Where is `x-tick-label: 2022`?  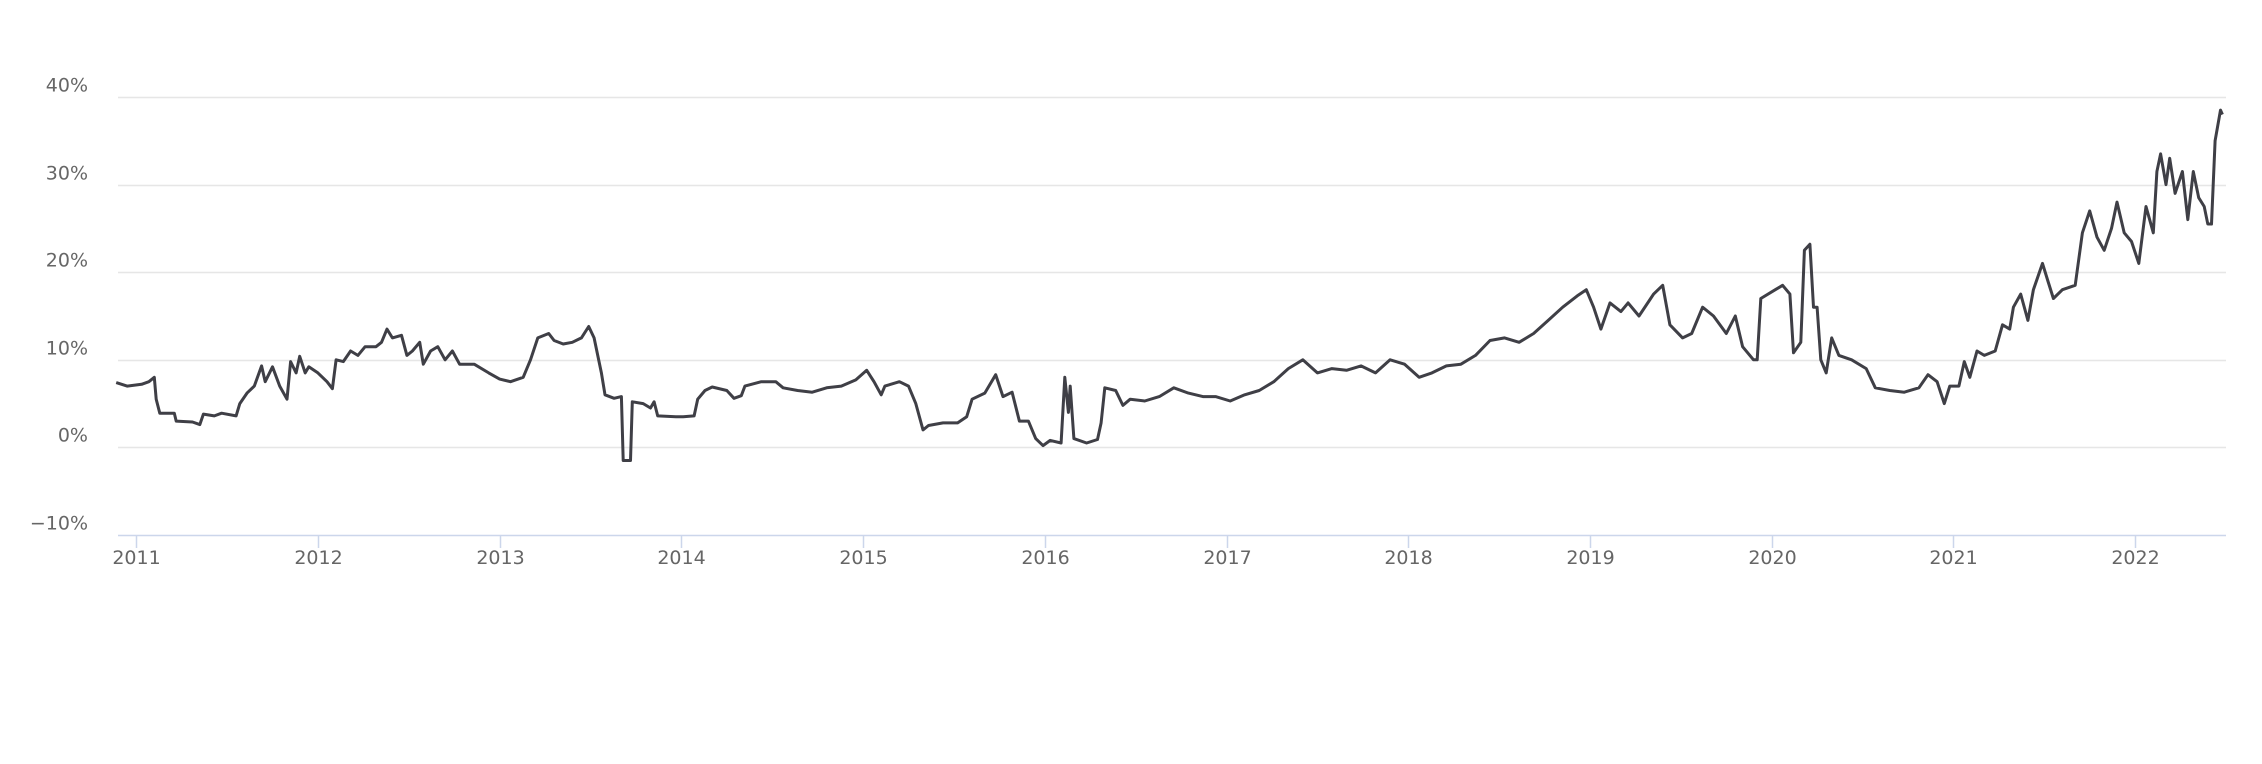 x-tick-label: 2022 is located at coordinates (2135, 558).